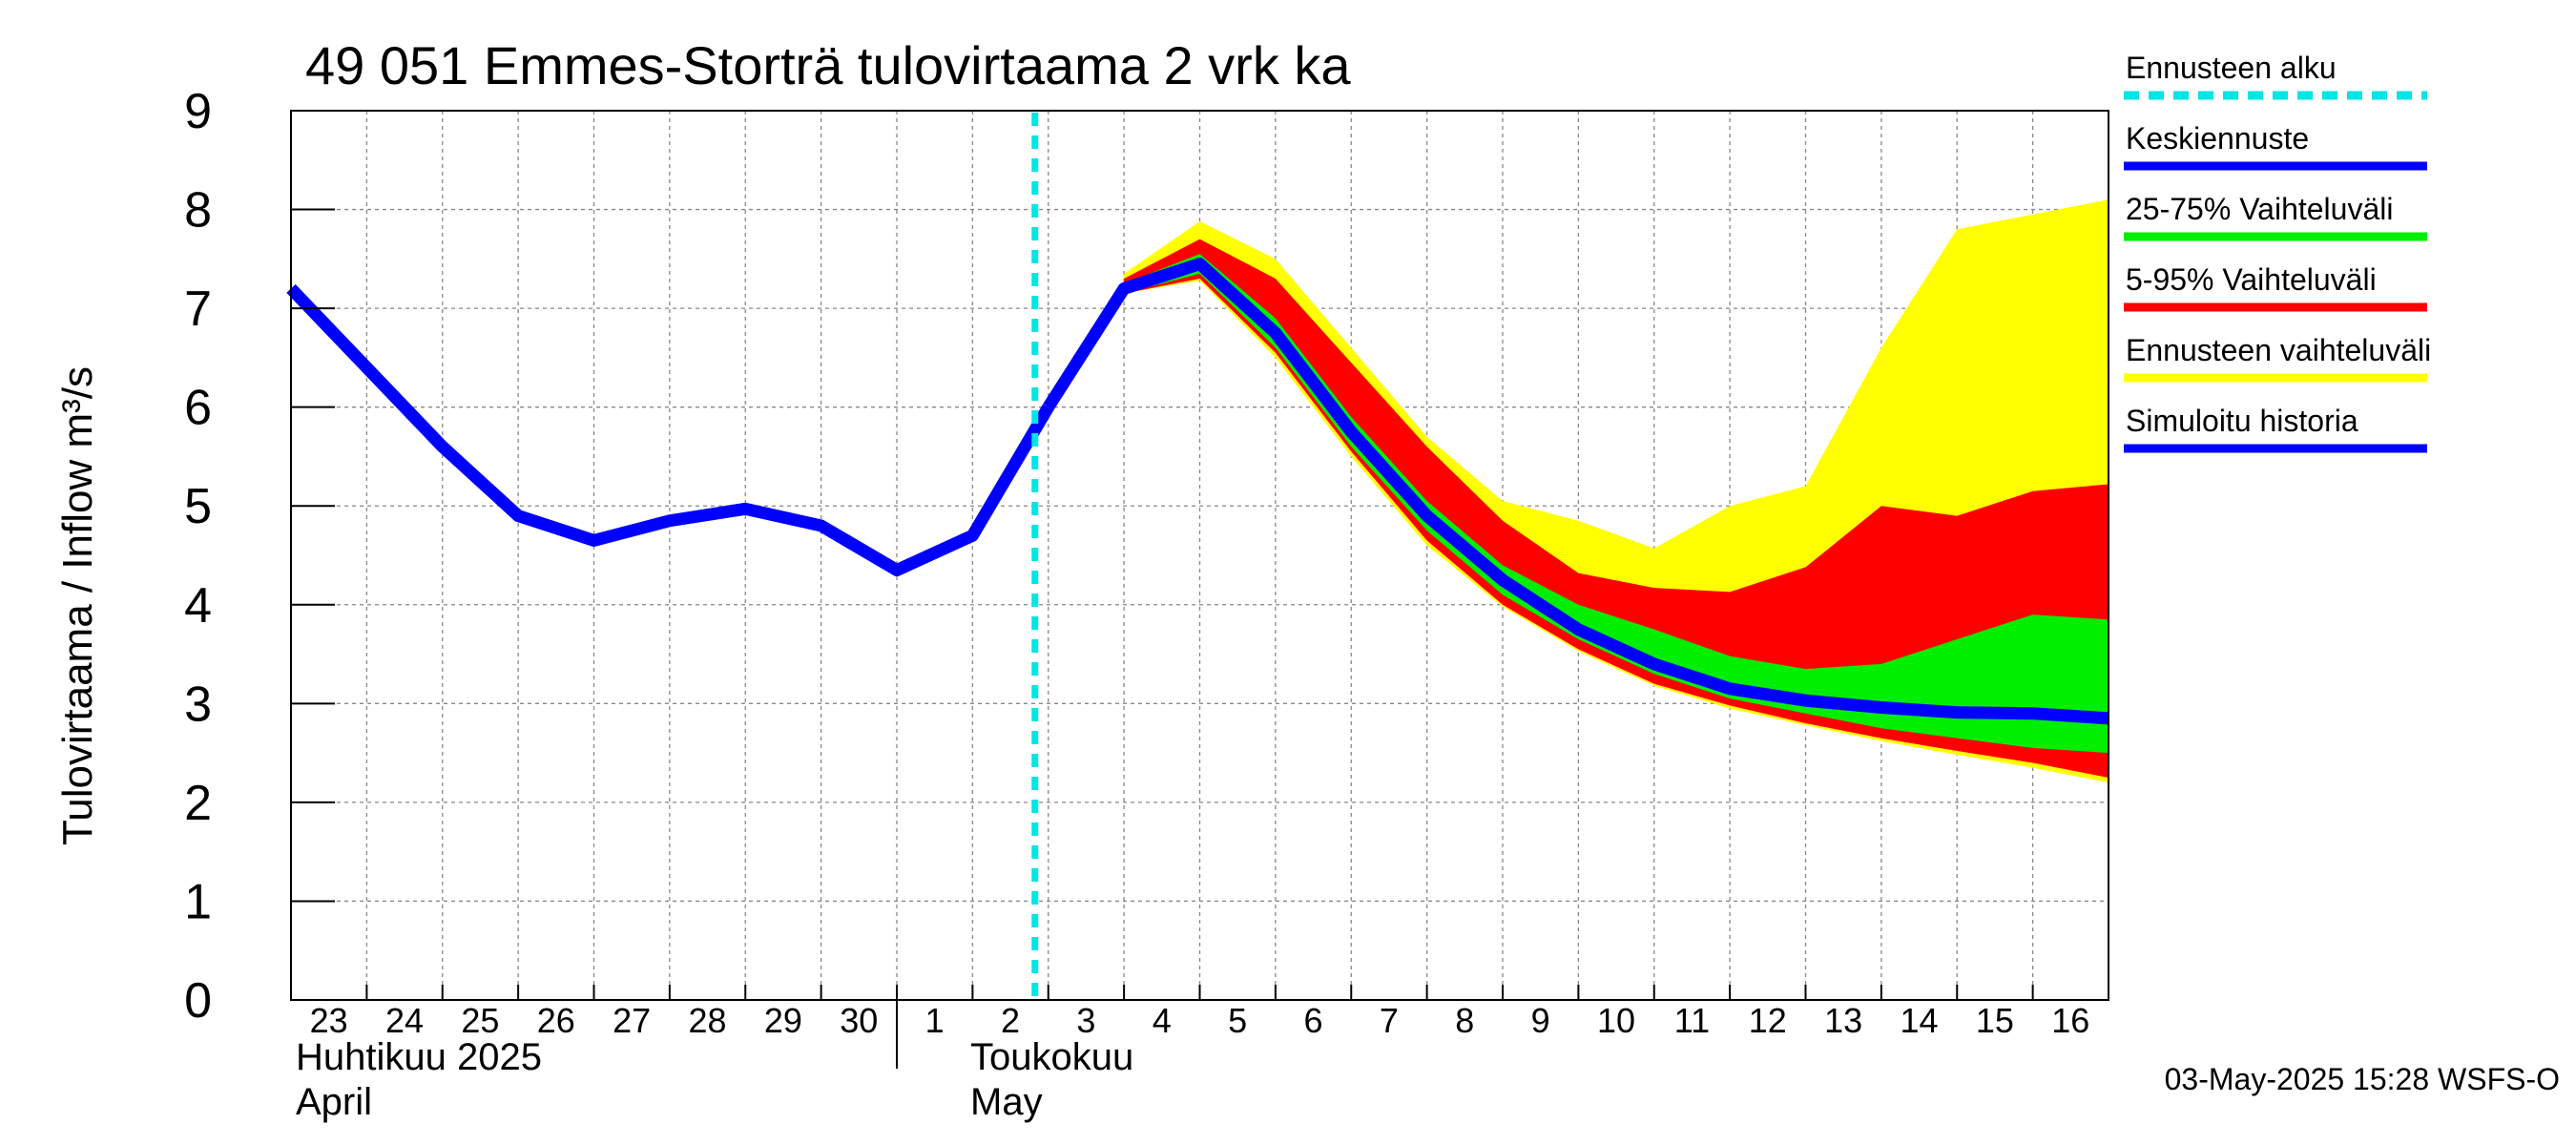 The image size is (2576, 1145). Describe the element at coordinates (1085, 1021) in the screenshot. I see `x-tick-label: 3` at that location.